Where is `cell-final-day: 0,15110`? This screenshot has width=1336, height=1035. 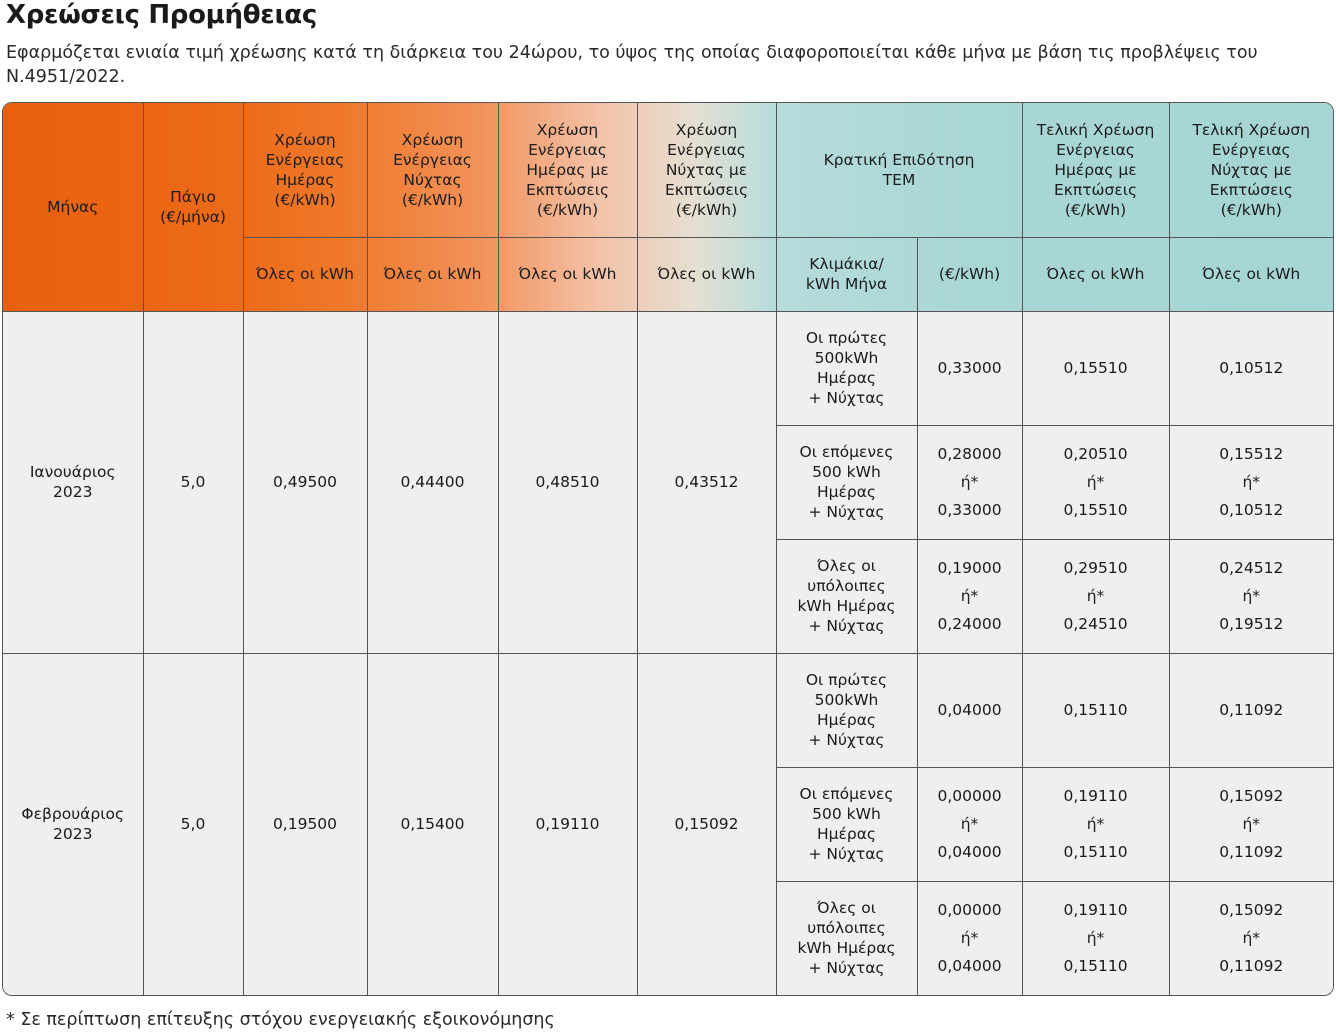
cell-final-day: 0,15110 is located at coordinates (1095, 710).